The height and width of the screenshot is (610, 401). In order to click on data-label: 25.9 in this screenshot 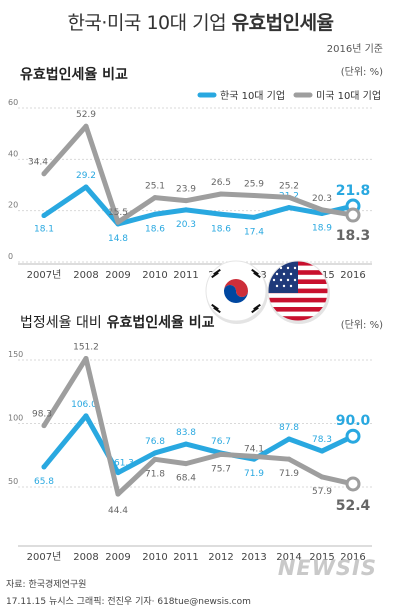, I will do `click(254, 185)`.